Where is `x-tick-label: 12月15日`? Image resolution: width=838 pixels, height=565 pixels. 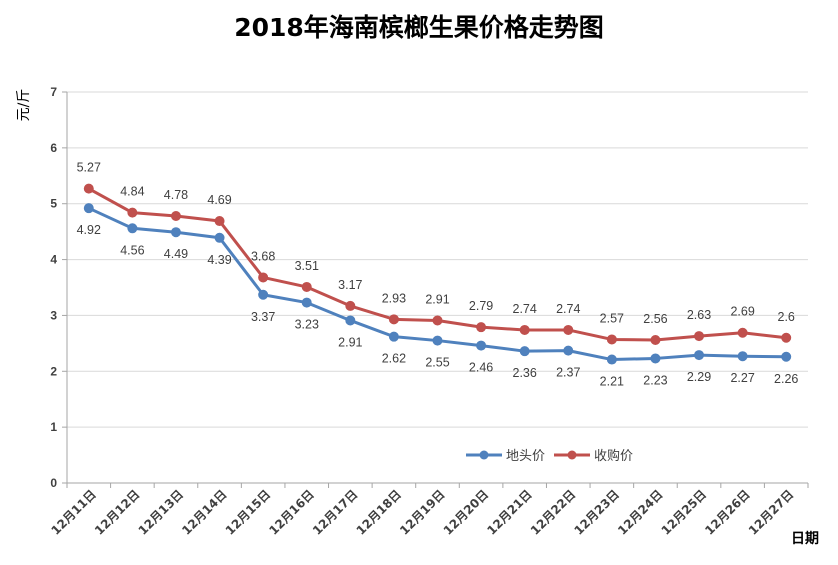 x-tick-label: 12月15日 is located at coordinates (248, 512).